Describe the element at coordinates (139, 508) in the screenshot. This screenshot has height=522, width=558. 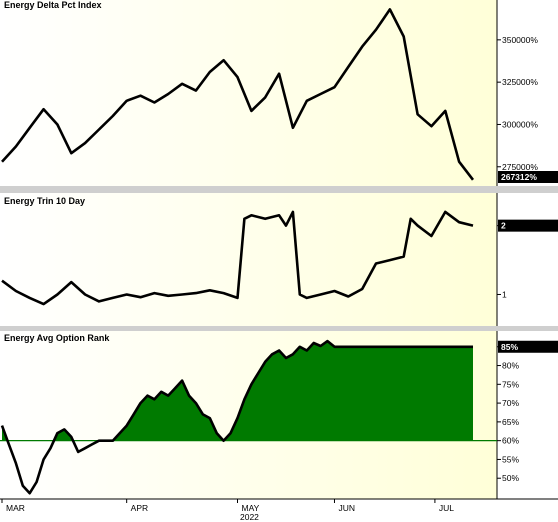
I see `x-axis-month-label: APR` at that location.